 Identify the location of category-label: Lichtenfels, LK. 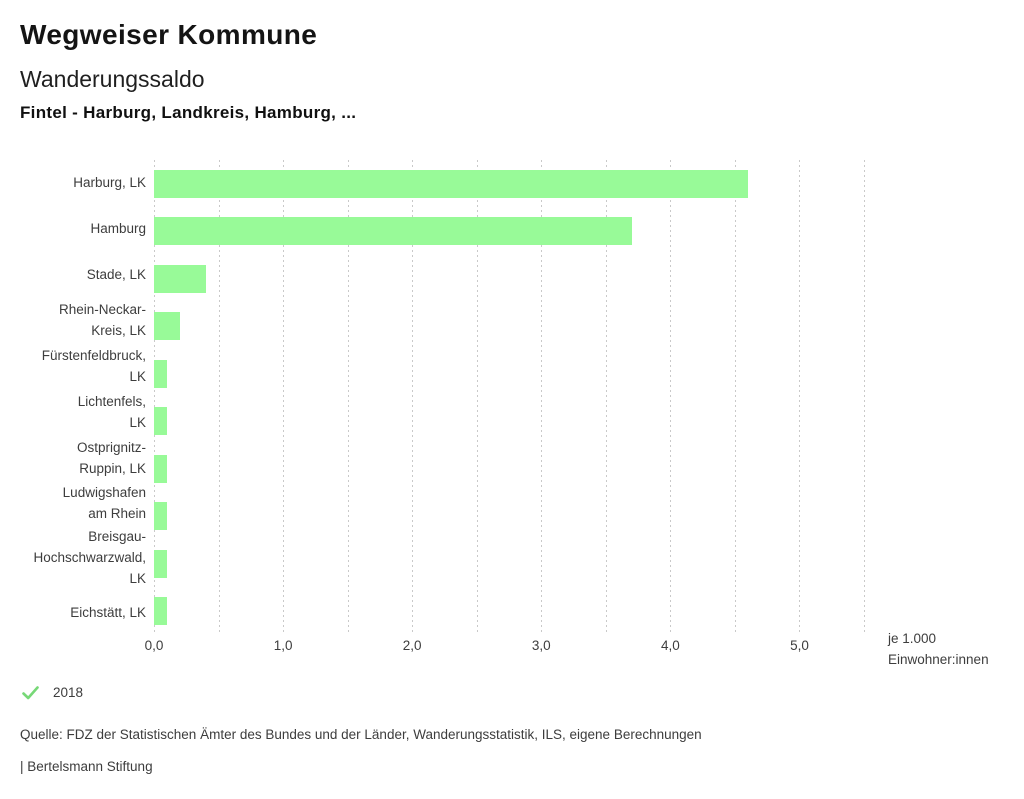
(111, 411).